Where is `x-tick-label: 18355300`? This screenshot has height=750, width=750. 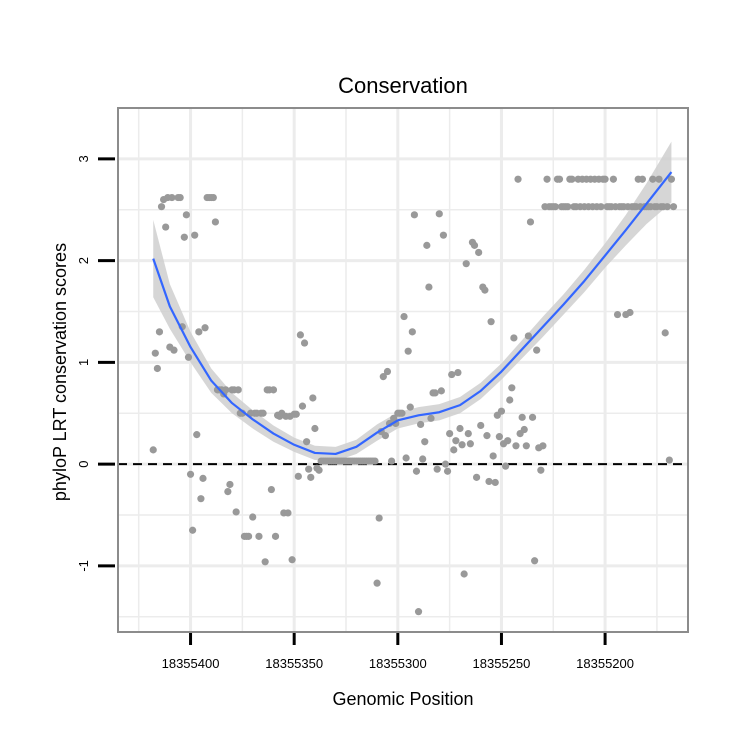 x-tick-label: 18355300 is located at coordinates (398, 663).